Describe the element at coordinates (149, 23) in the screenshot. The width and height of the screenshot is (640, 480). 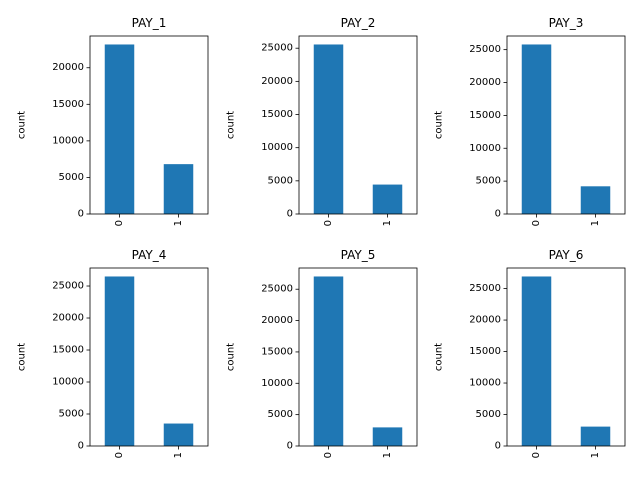
I see `subplot-title: PAY_1` at that location.